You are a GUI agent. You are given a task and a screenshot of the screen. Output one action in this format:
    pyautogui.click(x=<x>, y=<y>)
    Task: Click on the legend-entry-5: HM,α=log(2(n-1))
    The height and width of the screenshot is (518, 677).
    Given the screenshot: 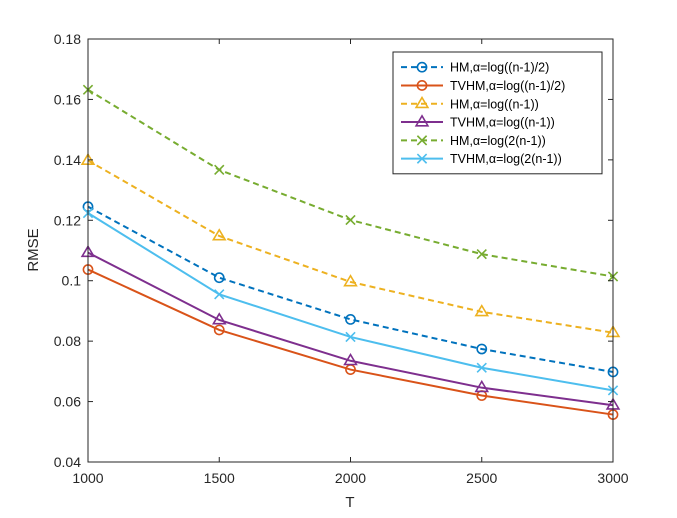 What is the action you would take?
    pyautogui.click(x=473, y=141)
    